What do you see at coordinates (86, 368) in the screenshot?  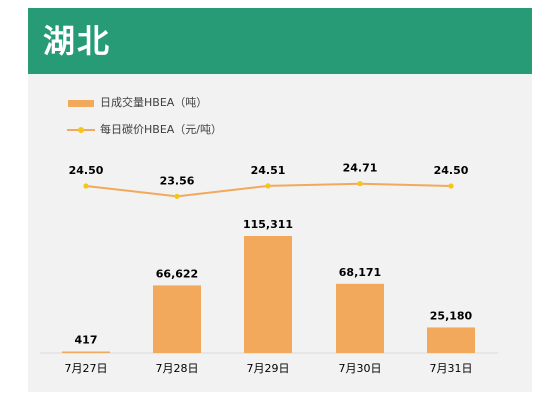 I see `x-tick-label-0: 7月27日` at bounding box center [86, 368].